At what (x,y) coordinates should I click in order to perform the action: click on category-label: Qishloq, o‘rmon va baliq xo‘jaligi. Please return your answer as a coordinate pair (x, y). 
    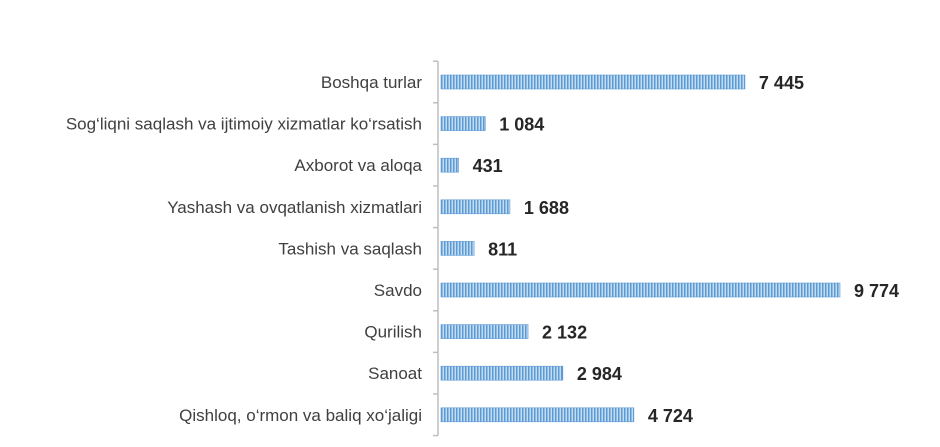
    Looking at the image, I should click on (300, 415).